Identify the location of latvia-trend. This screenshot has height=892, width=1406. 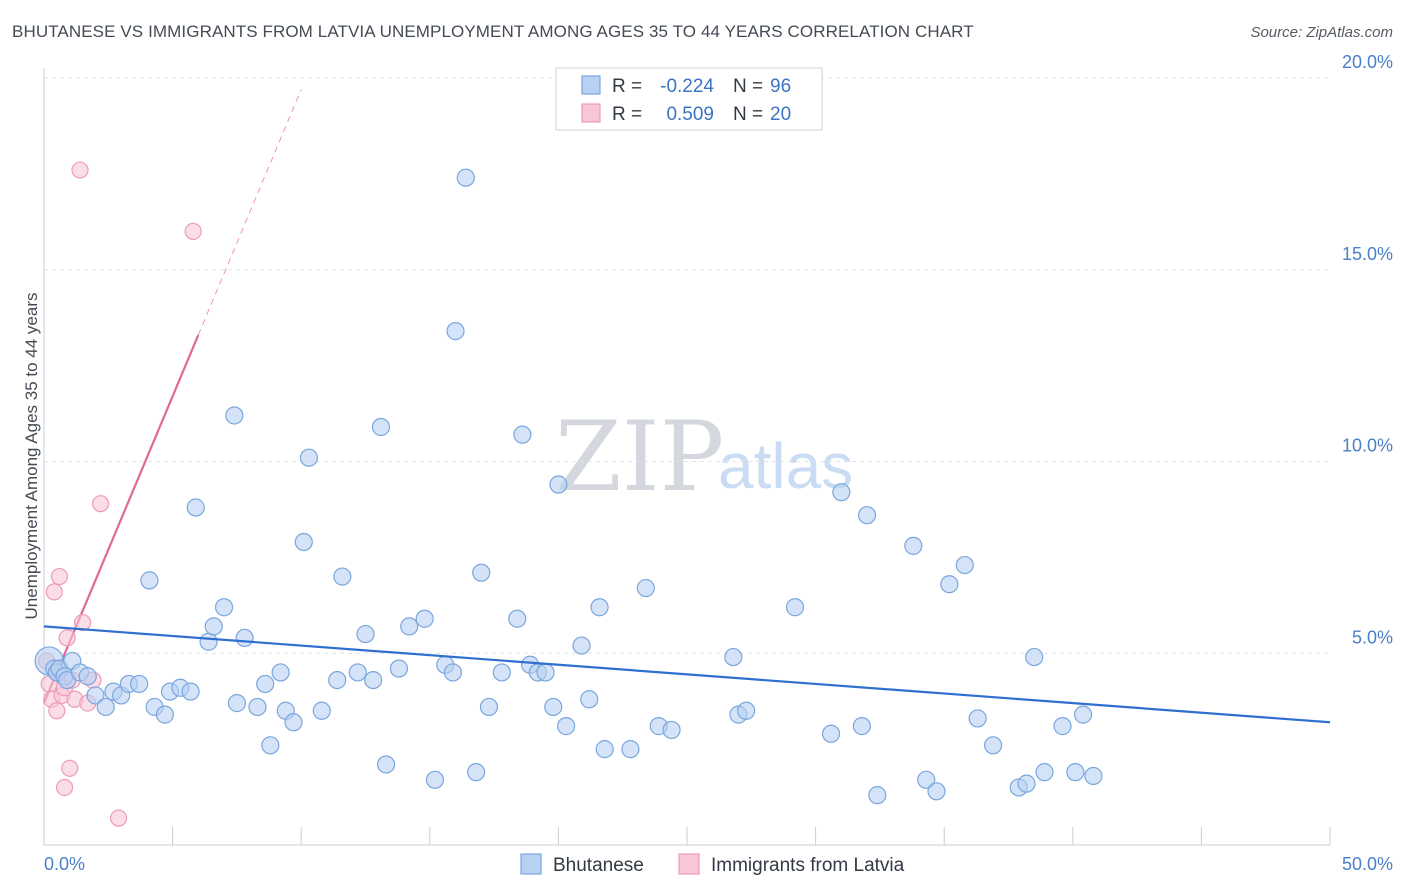
(172, 396).